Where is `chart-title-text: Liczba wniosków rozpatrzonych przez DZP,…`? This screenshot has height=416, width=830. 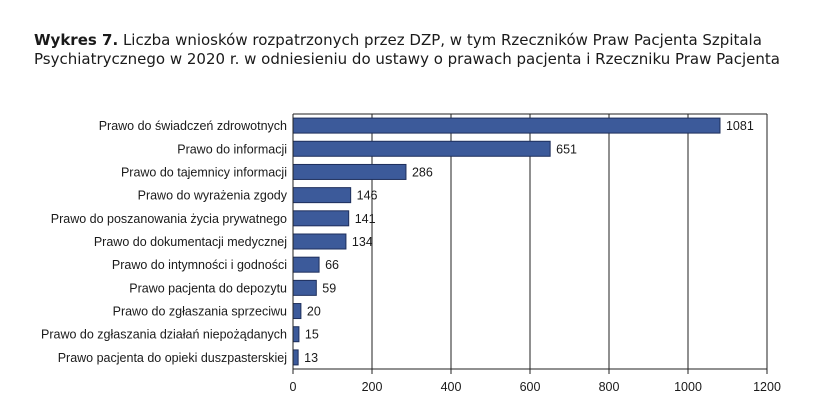 chart-title-text: Liczba wniosków rozpatrzonych przez DZP,… is located at coordinates (407, 49).